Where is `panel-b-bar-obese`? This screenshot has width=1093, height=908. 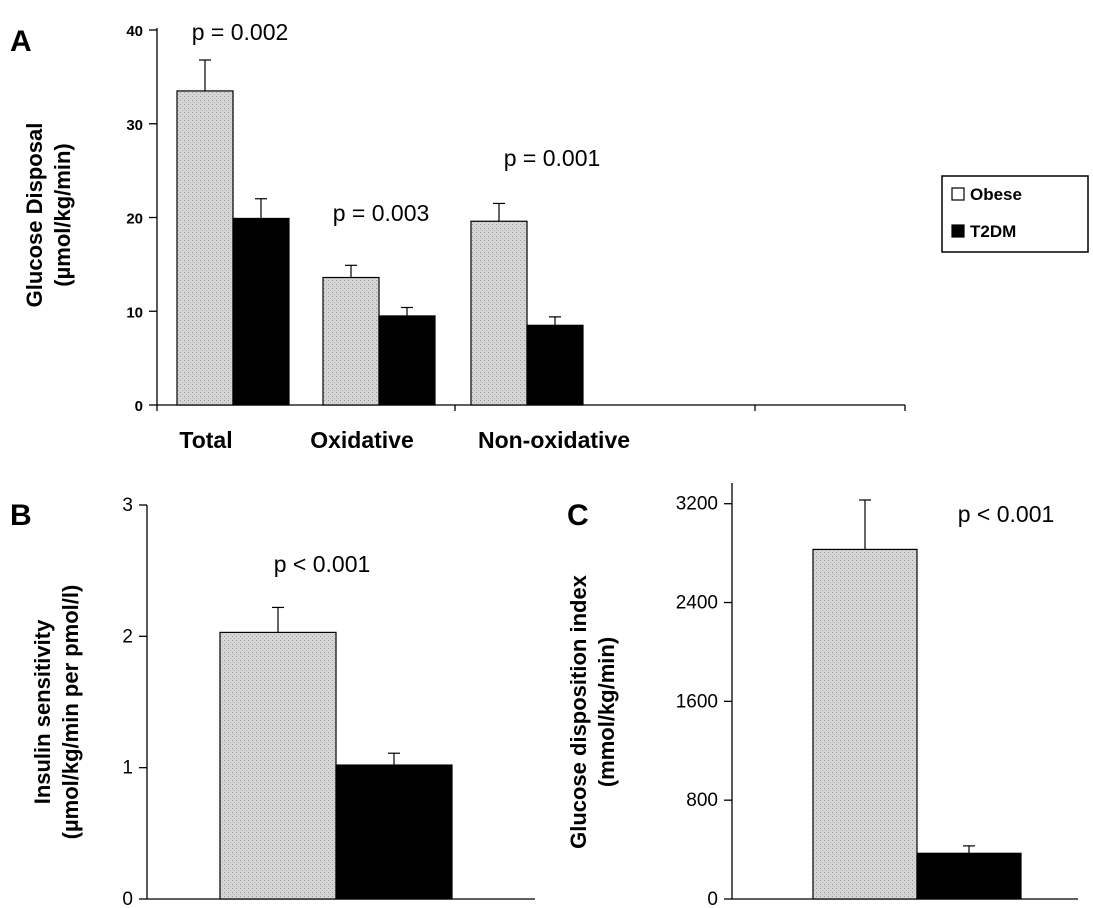
panel-b-bar-obese is located at coordinates (278, 765).